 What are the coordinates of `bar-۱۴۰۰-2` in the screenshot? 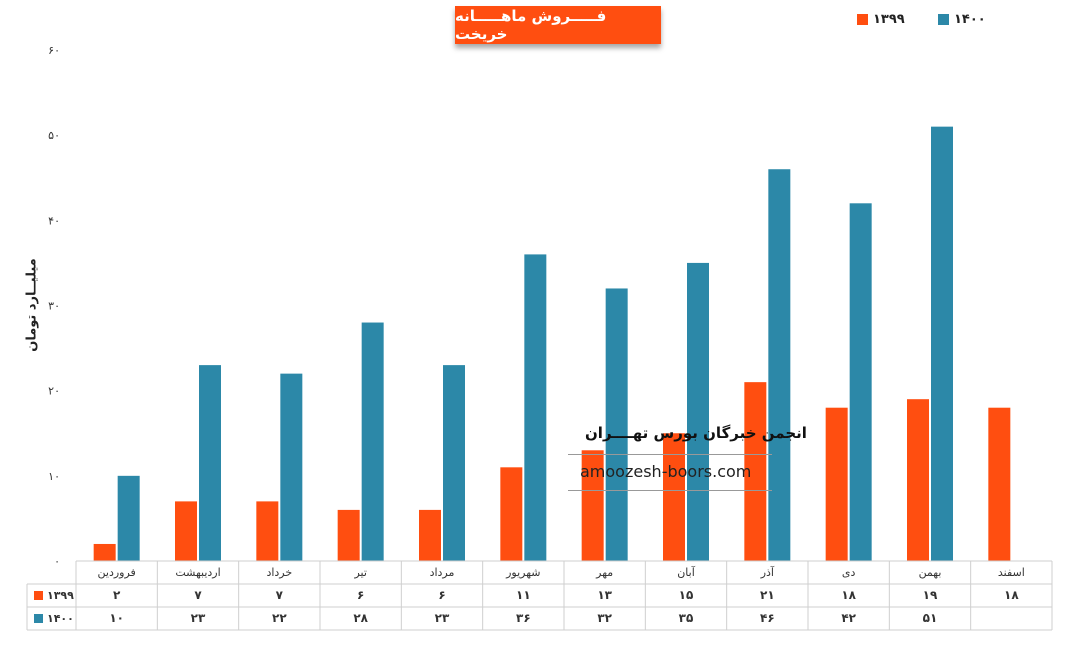 It's located at (291, 467).